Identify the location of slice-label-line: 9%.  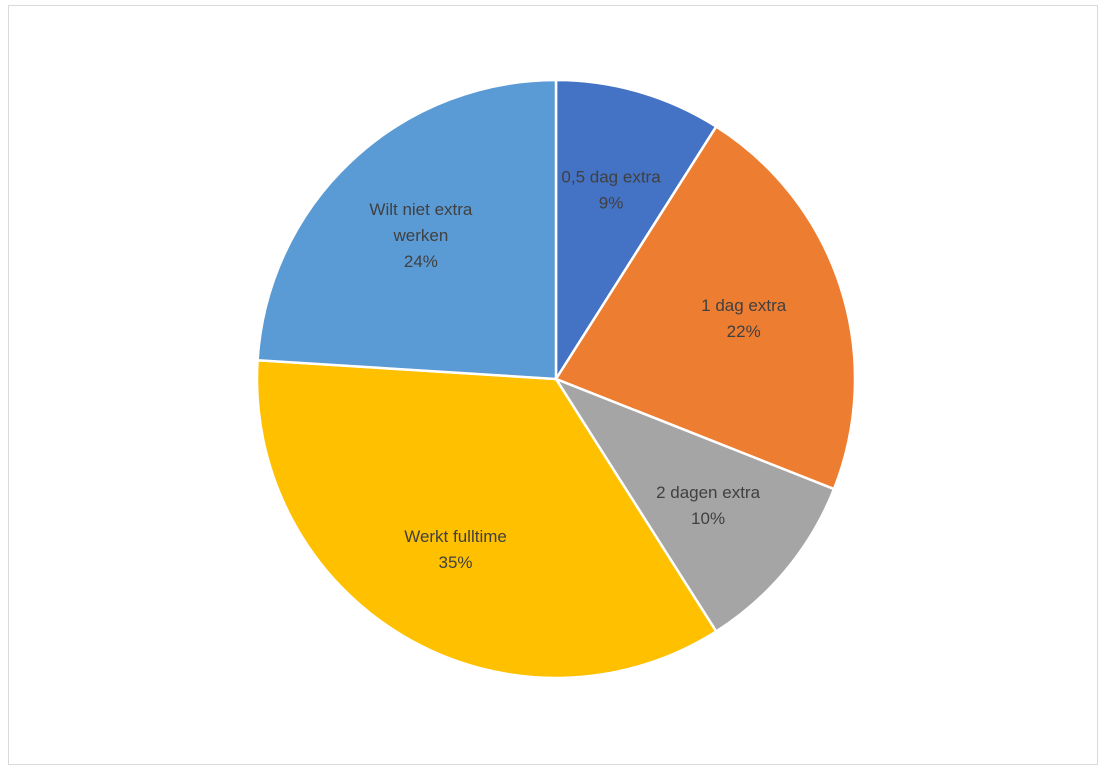
(611, 202).